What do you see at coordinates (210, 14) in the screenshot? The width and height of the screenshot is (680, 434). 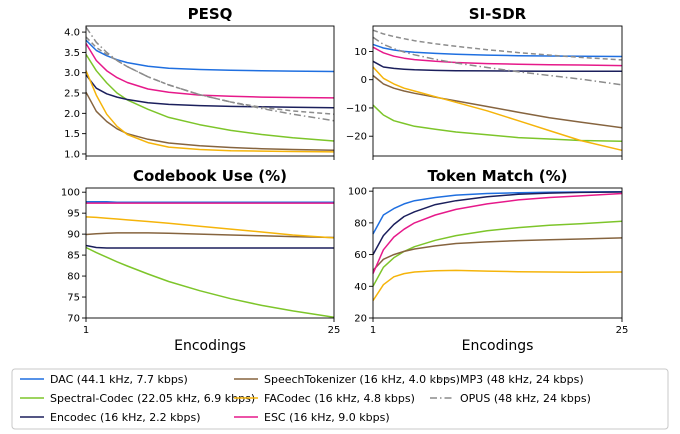 I see `chart-title: PESQ` at bounding box center [210, 14].